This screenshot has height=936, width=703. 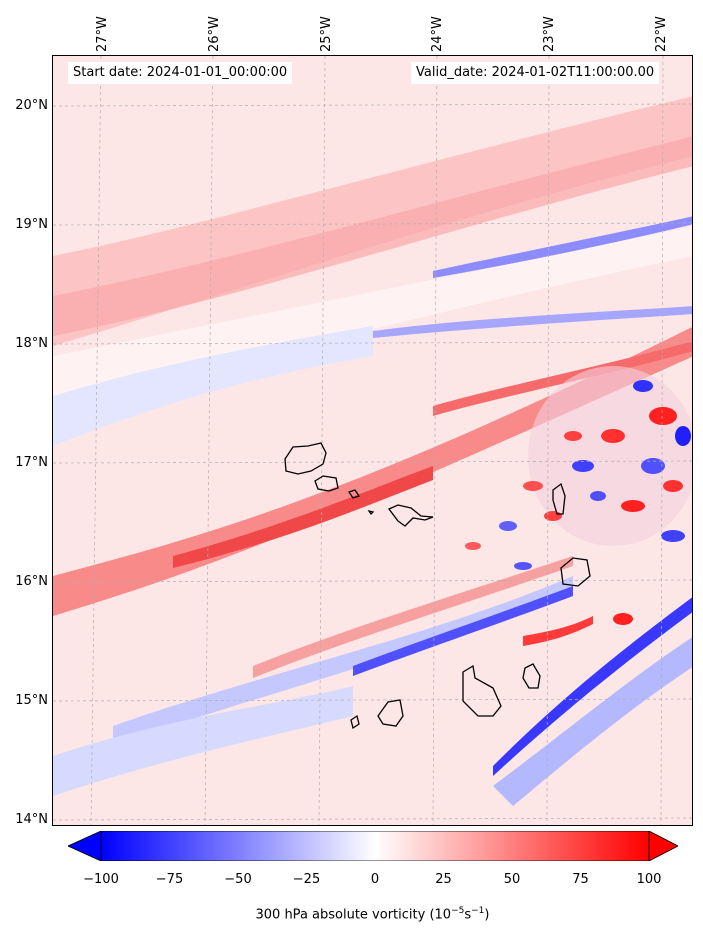 I want to click on latitude-label: 16°N, so click(x=31, y=581).